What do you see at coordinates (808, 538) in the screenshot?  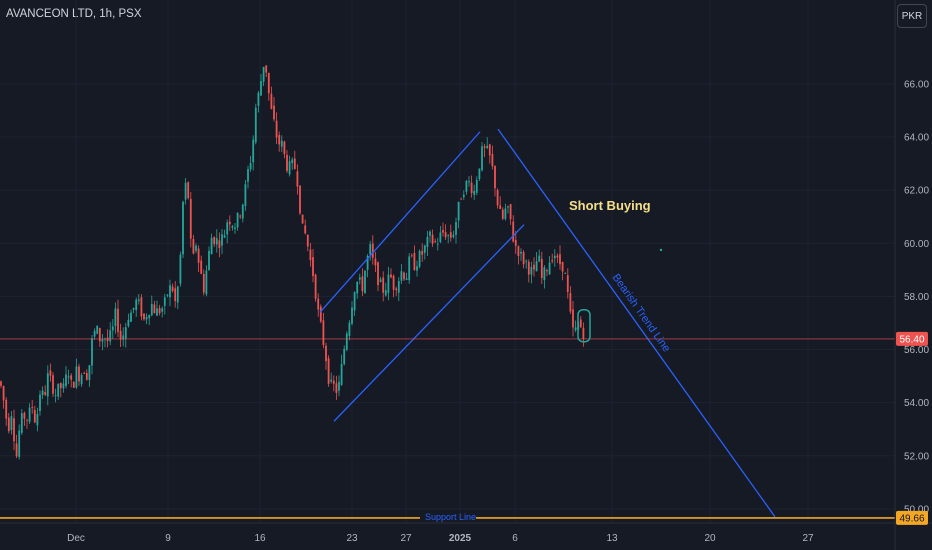 I see `x-tick-label: 27` at bounding box center [808, 538].